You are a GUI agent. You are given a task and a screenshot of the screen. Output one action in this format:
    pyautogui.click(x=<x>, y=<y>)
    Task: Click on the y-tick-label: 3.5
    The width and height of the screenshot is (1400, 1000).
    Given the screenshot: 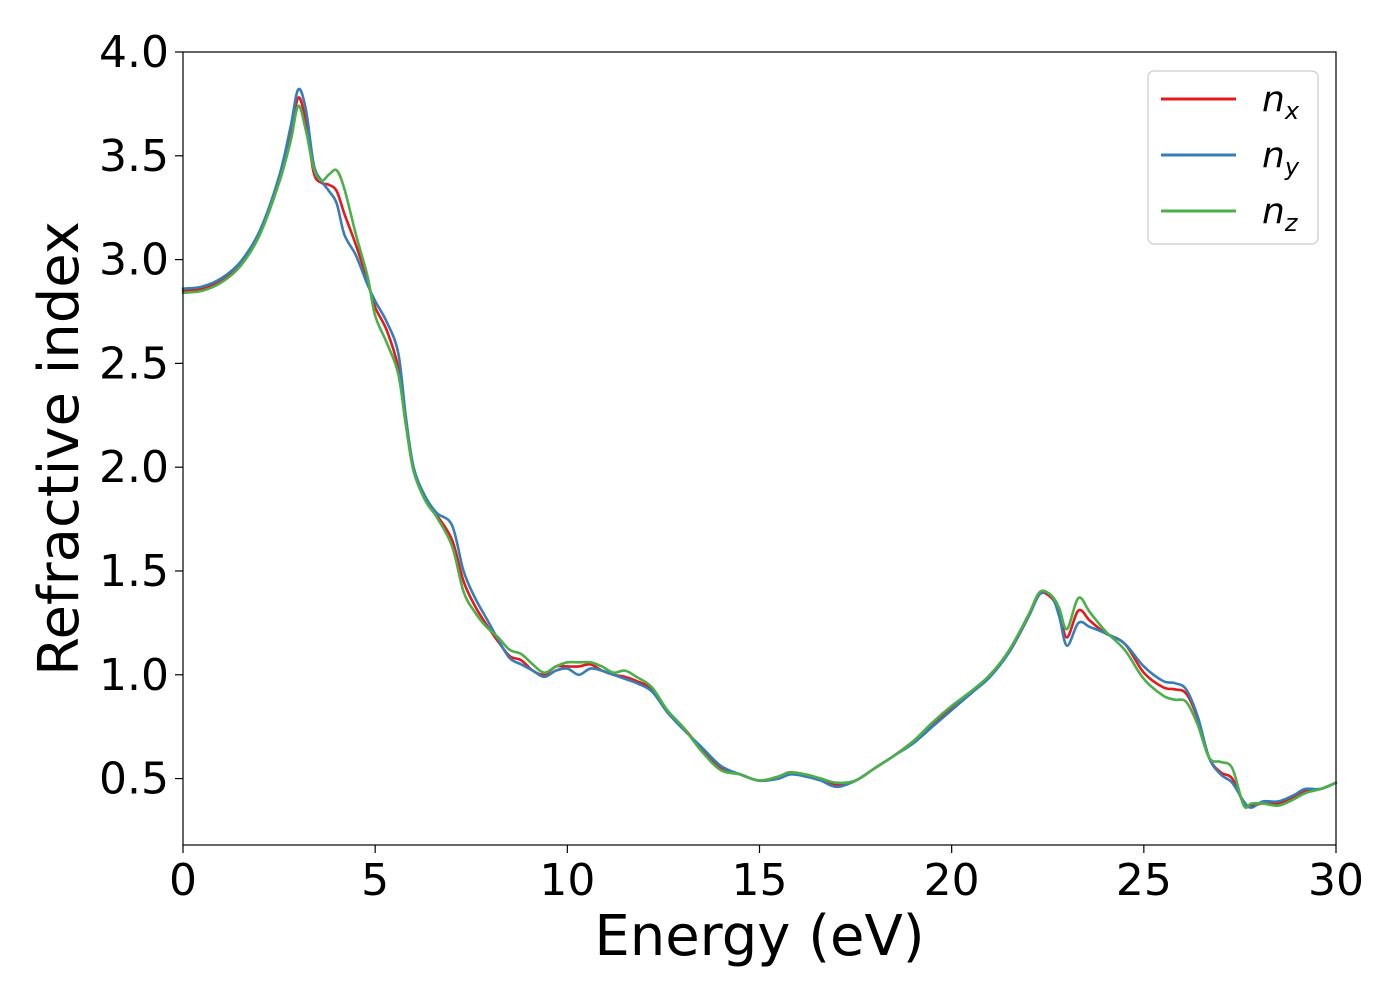 What is the action you would take?
    pyautogui.click(x=134, y=156)
    